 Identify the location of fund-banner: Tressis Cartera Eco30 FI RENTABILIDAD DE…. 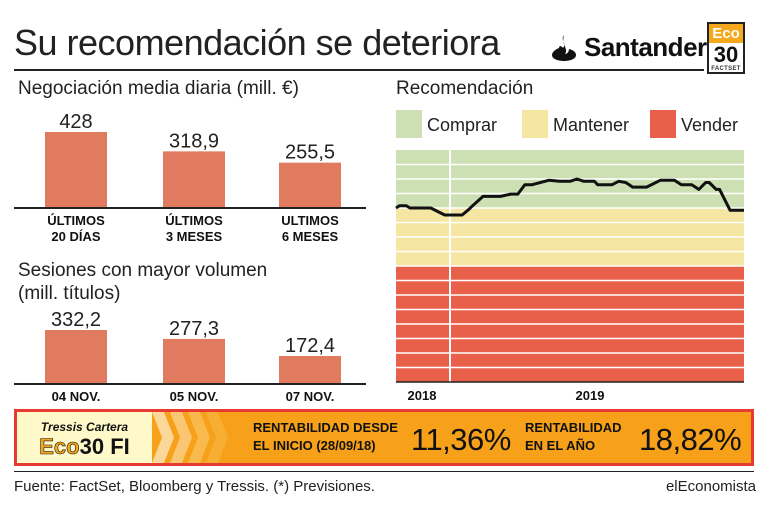
(384, 437).